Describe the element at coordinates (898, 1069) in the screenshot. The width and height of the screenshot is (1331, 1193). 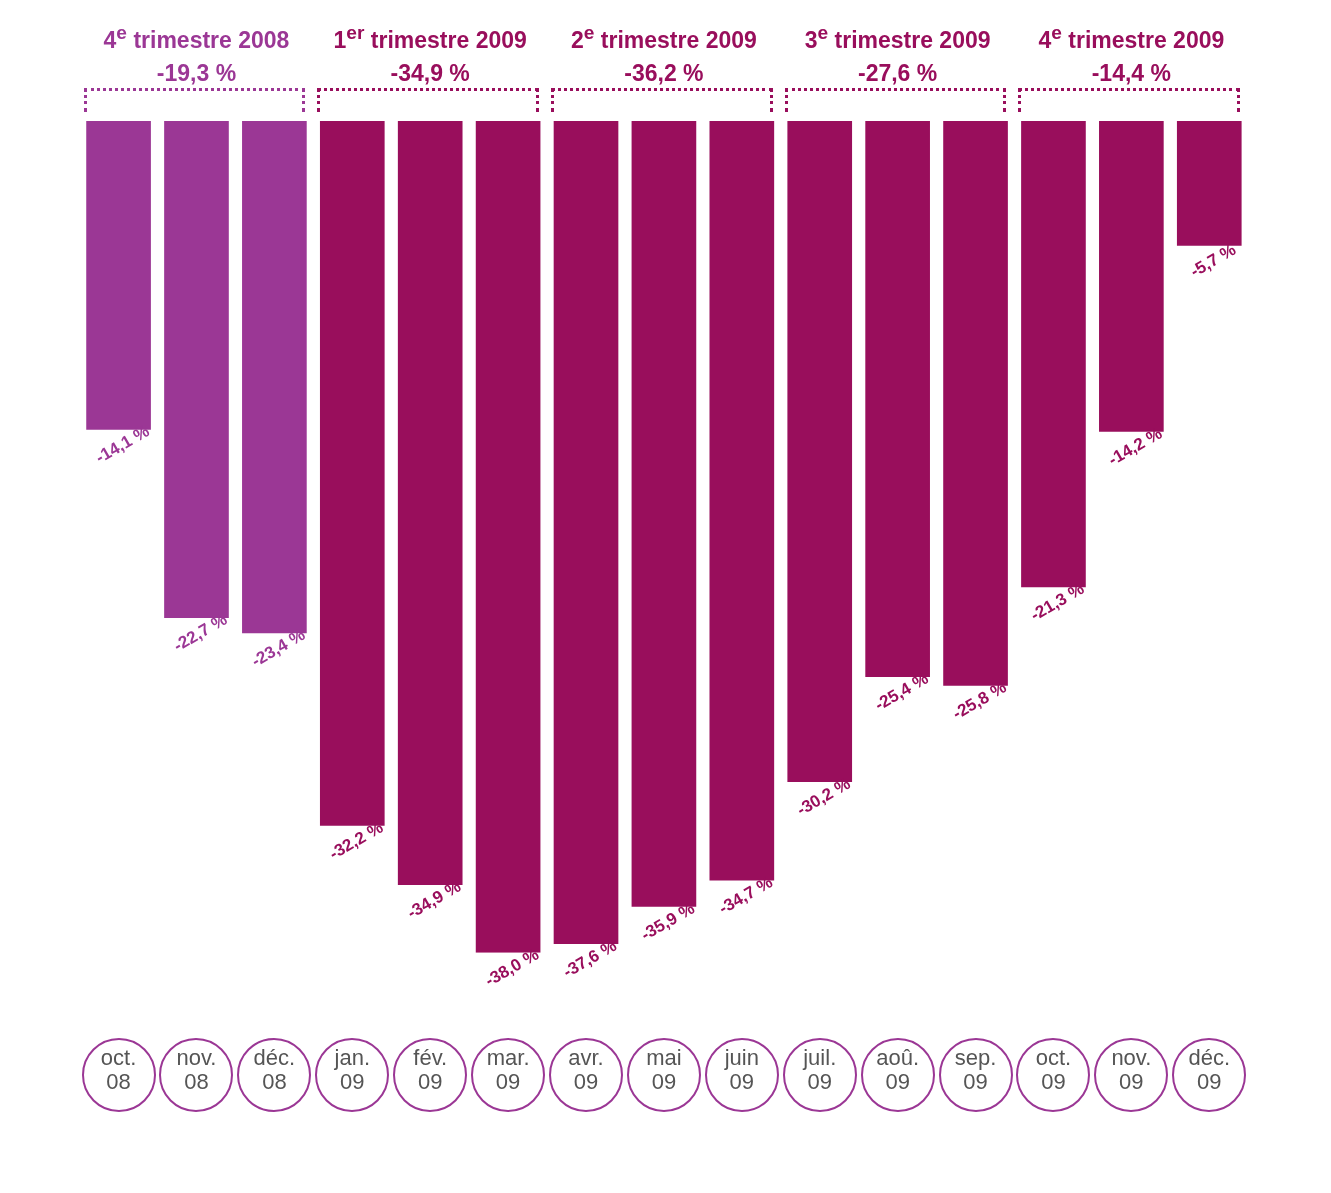
I see `x-tick-label: aoû. 09` at that location.